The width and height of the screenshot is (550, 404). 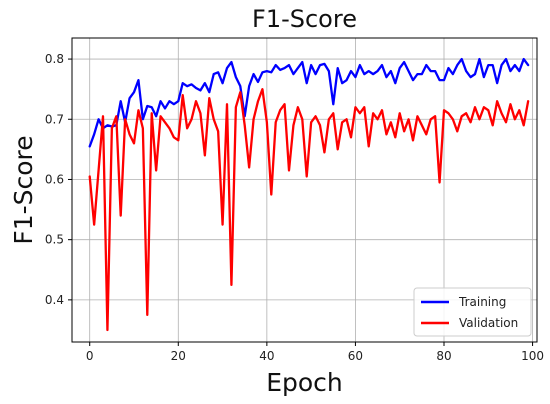 What do you see at coordinates (443, 356) in the screenshot?
I see `x-tick-label: 80` at bounding box center [443, 356].